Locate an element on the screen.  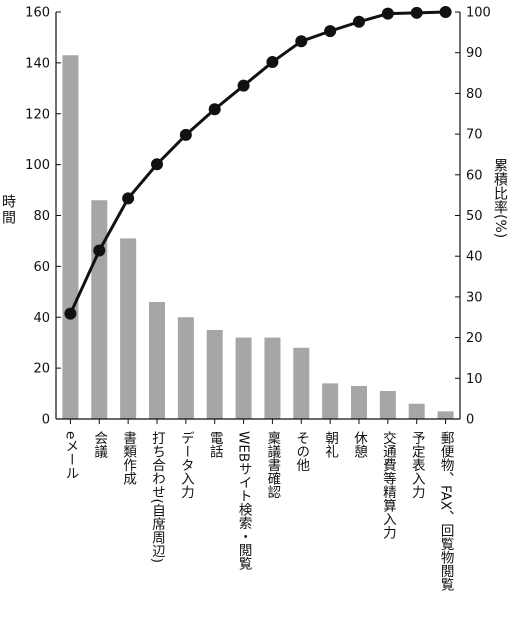
right-tick-label-1: 10 is located at coordinates (474, 379).